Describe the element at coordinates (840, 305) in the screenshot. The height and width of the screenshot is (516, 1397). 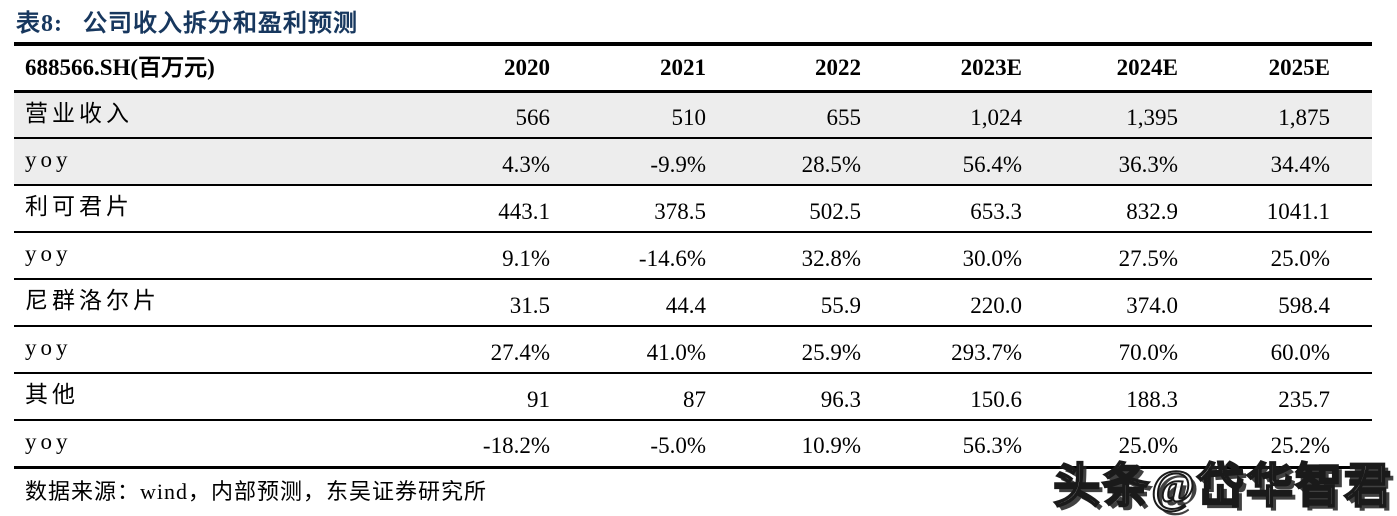
I see `cell-value: 55.9` at that location.